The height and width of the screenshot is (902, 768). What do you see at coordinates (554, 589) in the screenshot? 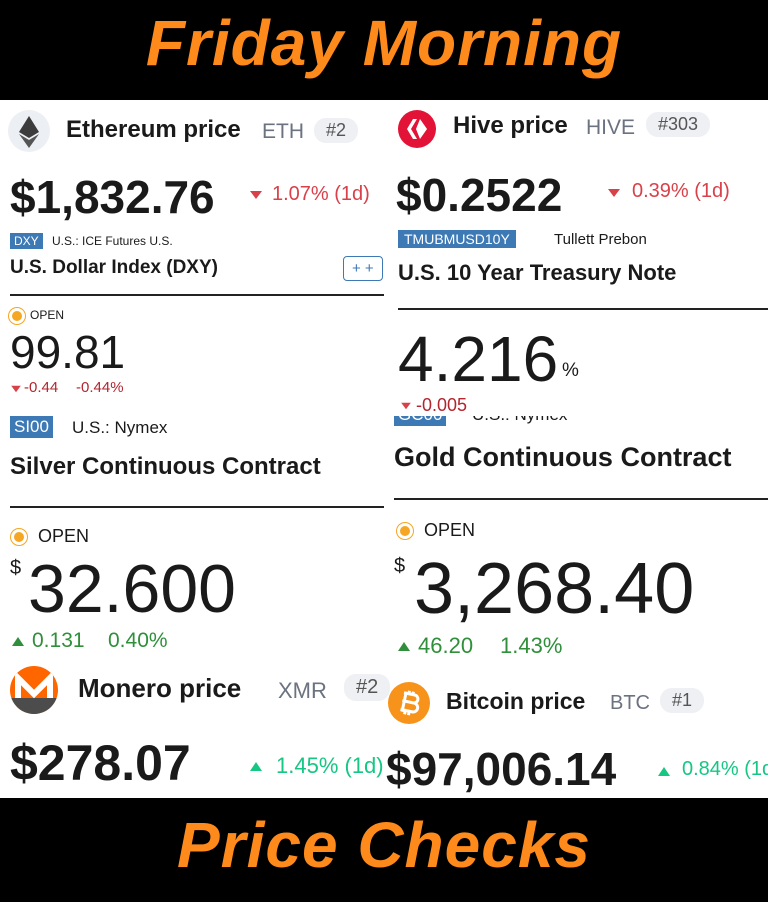
I see `price: 3,268.40` at bounding box center [554, 589].